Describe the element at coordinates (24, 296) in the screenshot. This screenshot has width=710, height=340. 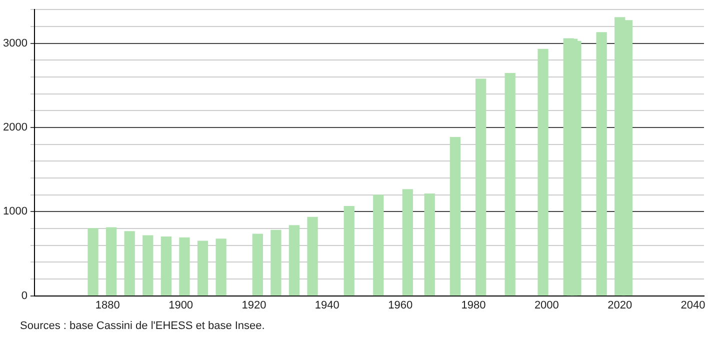
I see `y-tick-label: 0` at that location.